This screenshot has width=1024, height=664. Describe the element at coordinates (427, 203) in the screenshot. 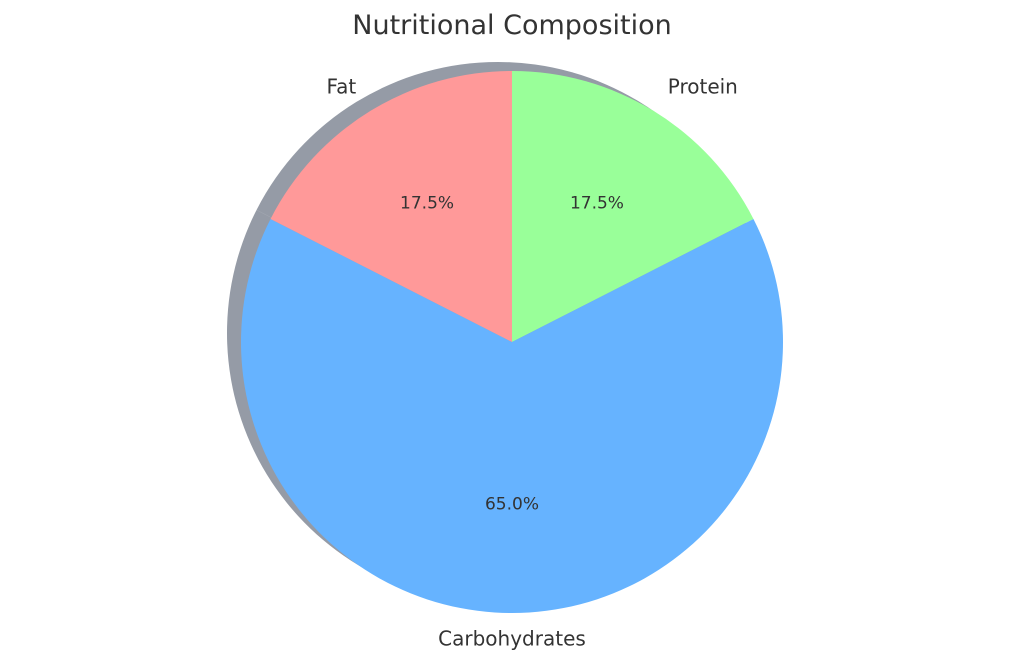

I see `percent-label-fat: 17.5%` at that location.